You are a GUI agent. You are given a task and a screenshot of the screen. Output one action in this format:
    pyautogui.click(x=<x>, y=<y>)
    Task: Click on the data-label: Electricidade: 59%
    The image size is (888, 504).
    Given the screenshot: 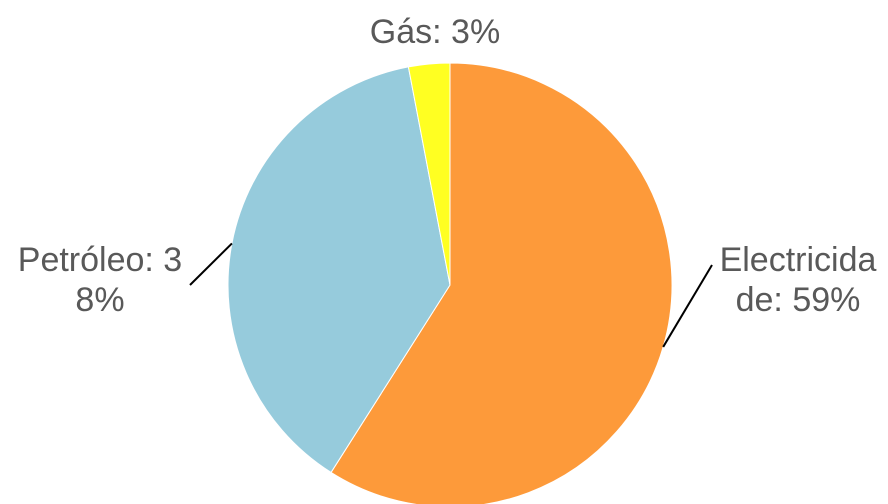 What is the action you would take?
    pyautogui.click(x=798, y=280)
    